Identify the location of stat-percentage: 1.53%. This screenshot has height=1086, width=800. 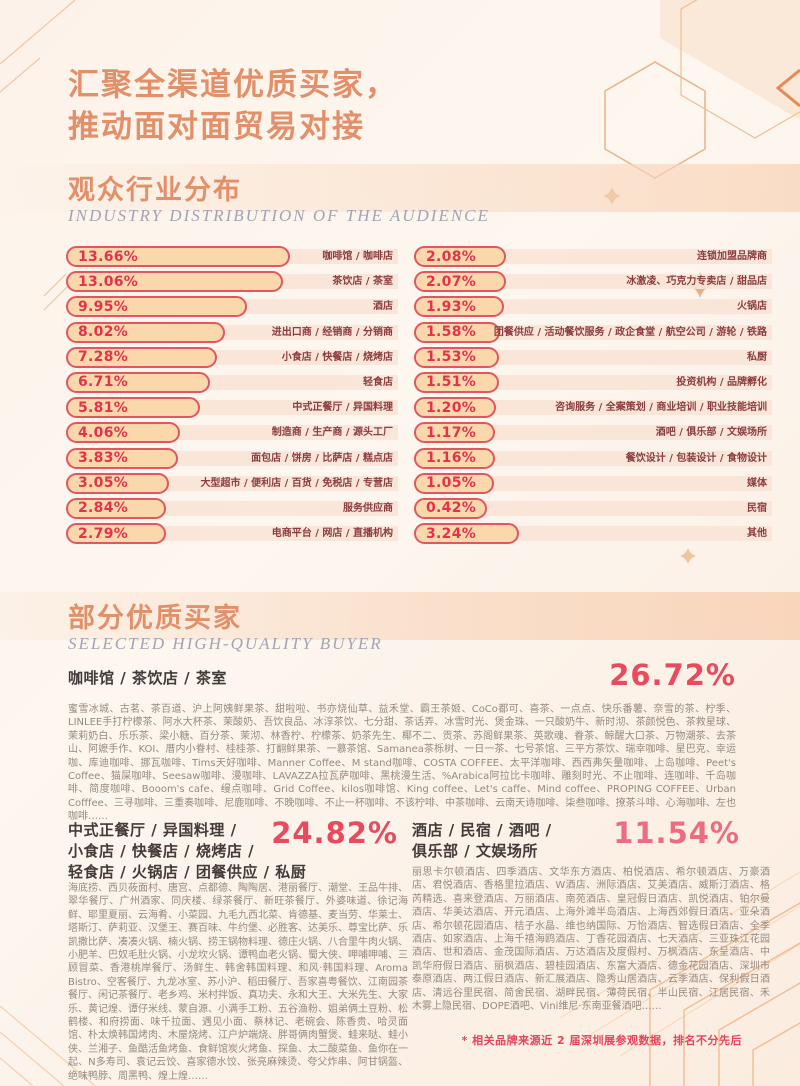
(451, 357).